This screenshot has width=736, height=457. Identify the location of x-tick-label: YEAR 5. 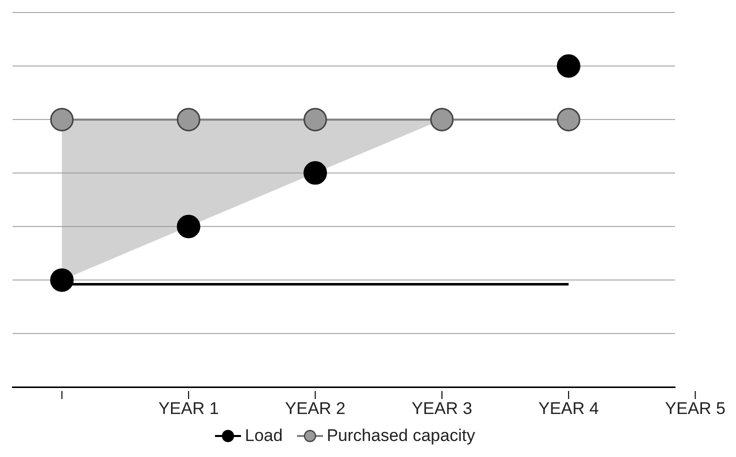
(695, 408).